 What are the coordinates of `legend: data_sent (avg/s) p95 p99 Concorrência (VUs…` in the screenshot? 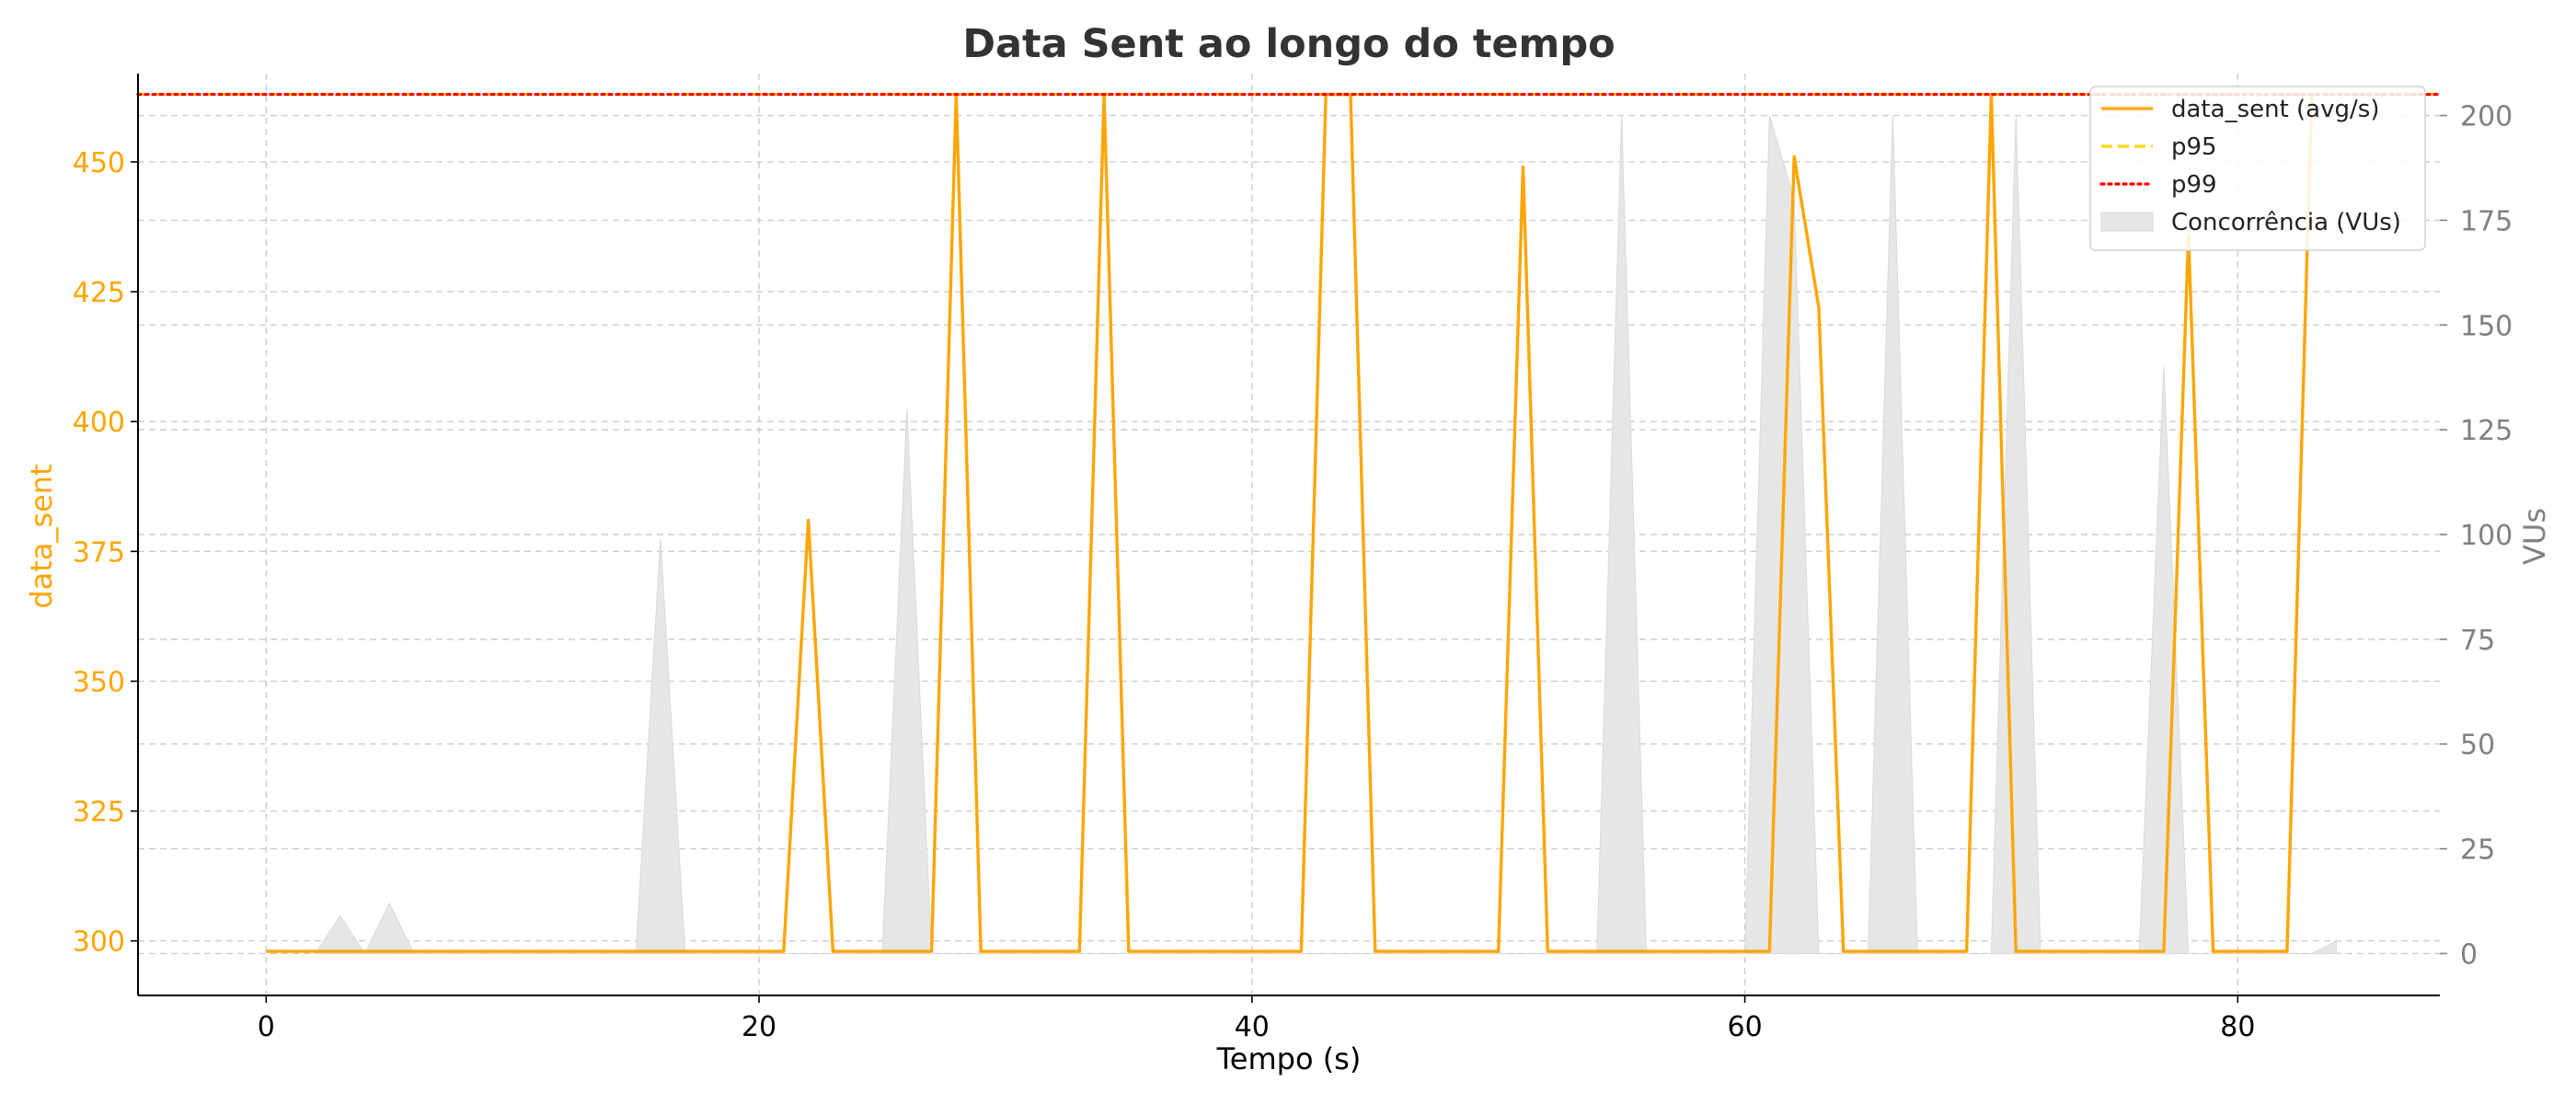 It's located at (2257, 168).